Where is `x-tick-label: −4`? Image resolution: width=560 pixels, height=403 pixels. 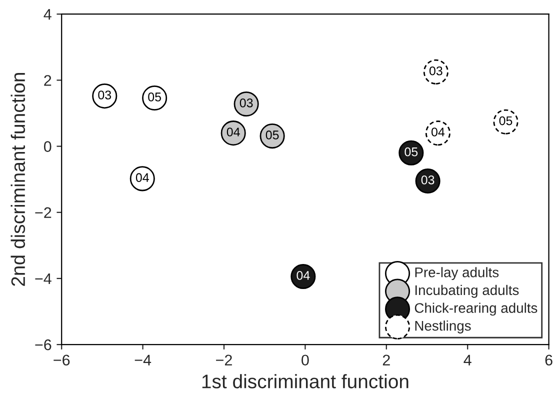 x-tick-label: −4 is located at coordinates (143, 360).